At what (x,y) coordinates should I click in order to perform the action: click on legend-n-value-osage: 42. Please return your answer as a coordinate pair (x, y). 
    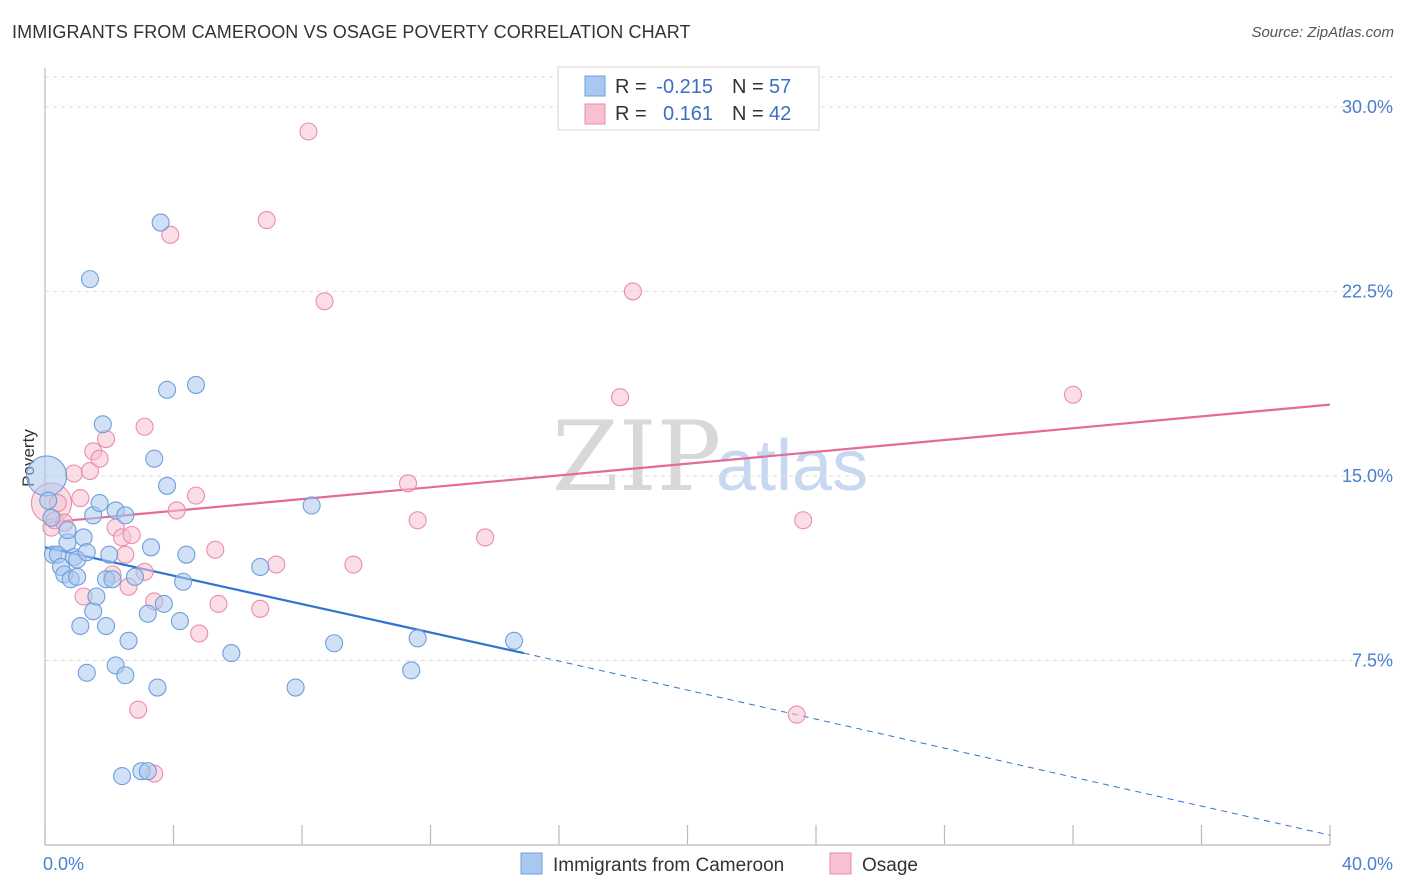
    Looking at the image, I should click on (780, 114).